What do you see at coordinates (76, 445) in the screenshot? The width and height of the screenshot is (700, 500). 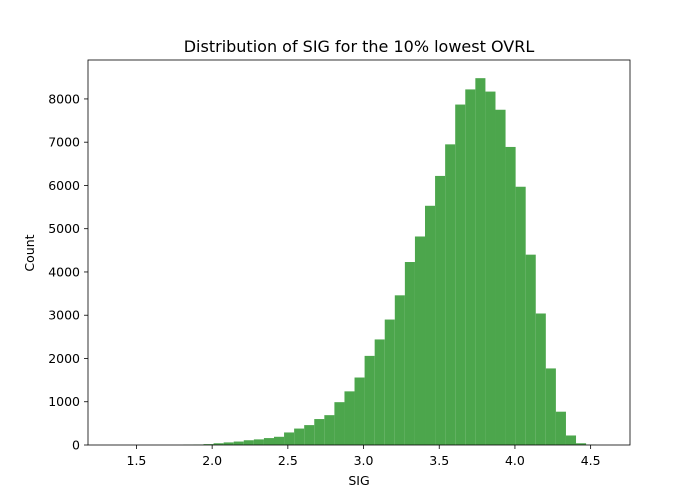 I see `y-tick-label: 0` at bounding box center [76, 445].